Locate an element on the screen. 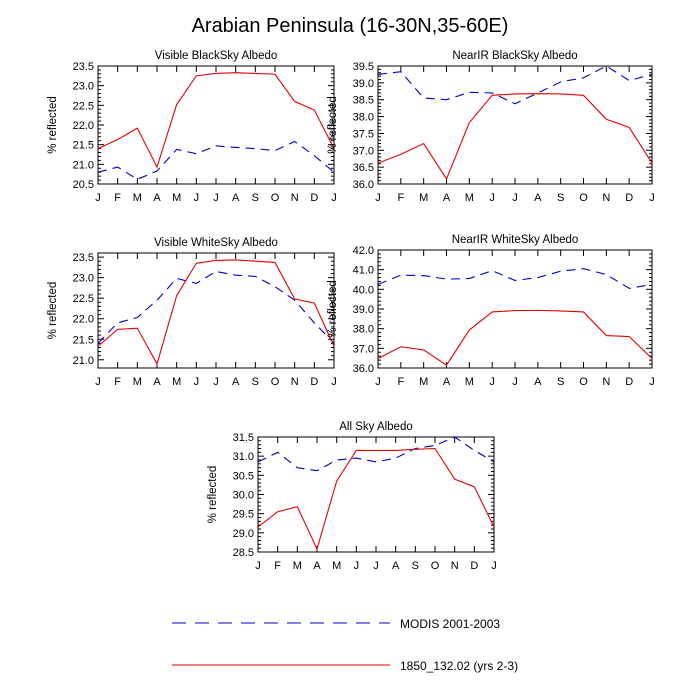 The height and width of the screenshot is (700, 700). plot-frame-all-sky is located at coordinates (376, 494).